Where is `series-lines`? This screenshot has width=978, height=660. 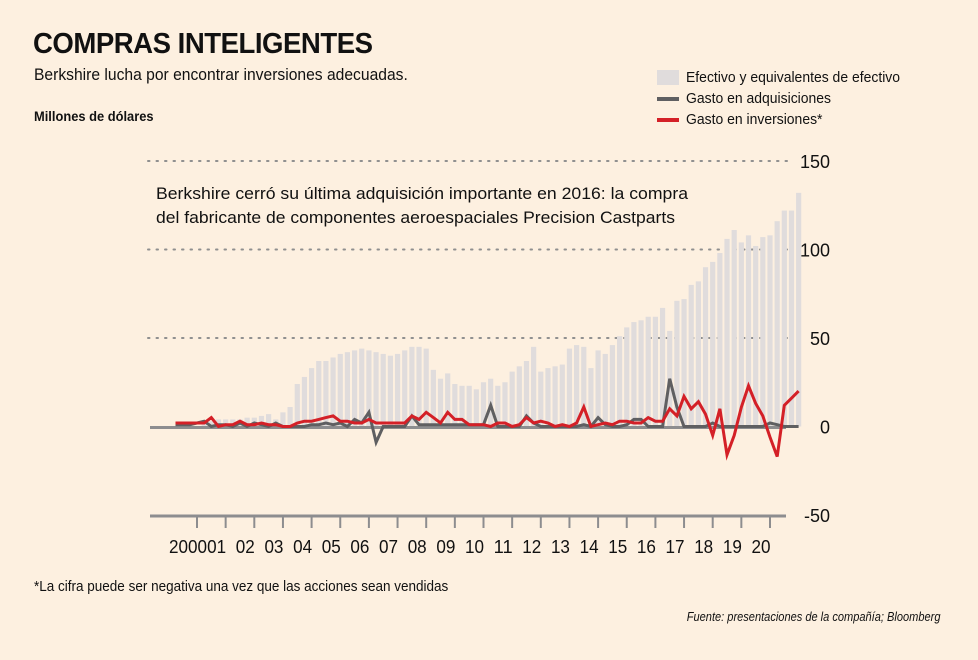
series-lines is located at coordinates (487, 419).